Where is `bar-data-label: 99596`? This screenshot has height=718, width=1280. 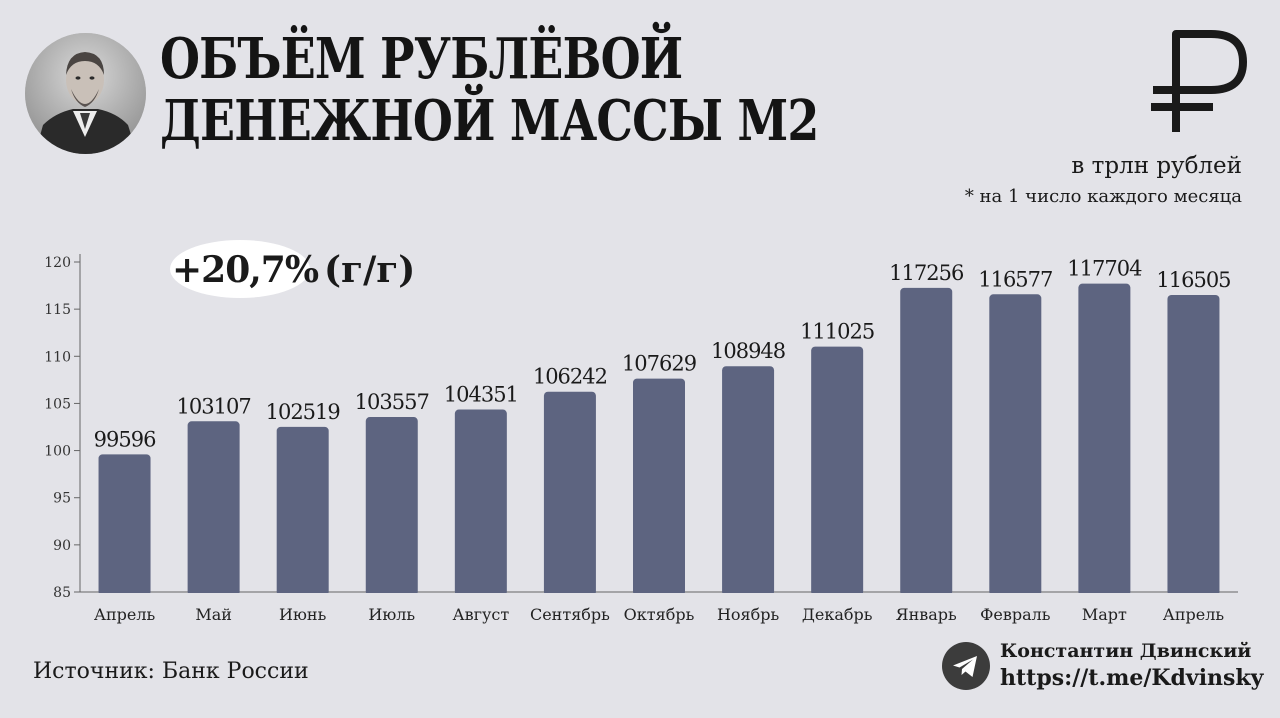
bar-data-label: 99596 is located at coordinates (125, 439).